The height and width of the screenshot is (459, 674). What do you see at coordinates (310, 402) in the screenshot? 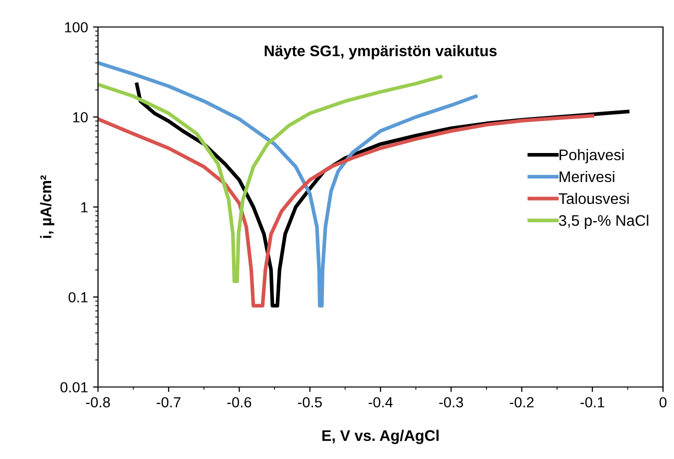
I see `x-tick-label: -0.5` at bounding box center [310, 402].